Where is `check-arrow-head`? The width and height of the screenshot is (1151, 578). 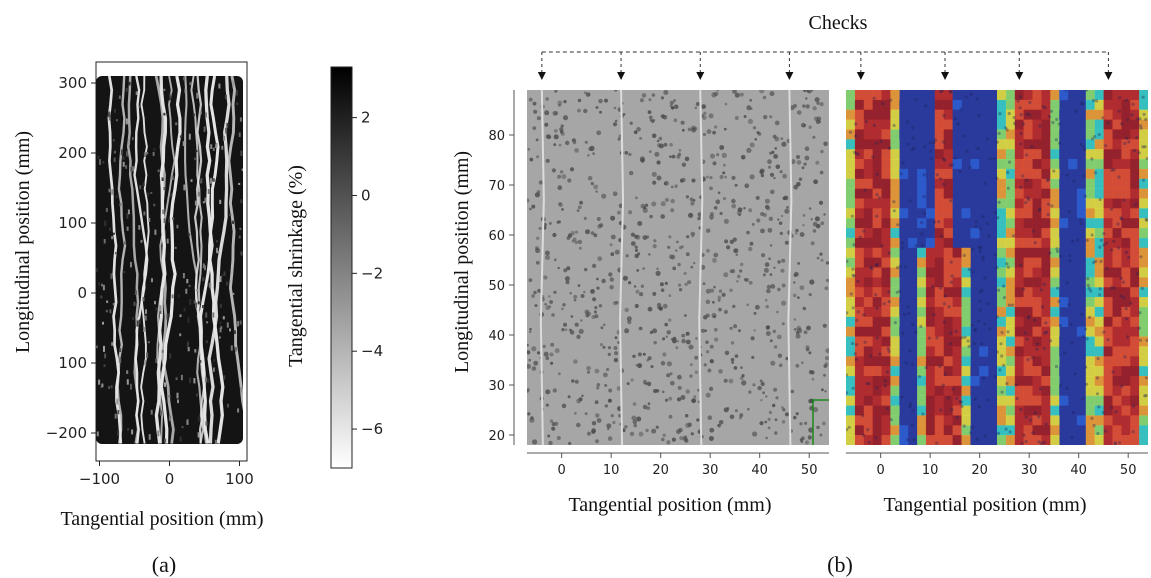 check-arrow-head is located at coordinates (621, 76).